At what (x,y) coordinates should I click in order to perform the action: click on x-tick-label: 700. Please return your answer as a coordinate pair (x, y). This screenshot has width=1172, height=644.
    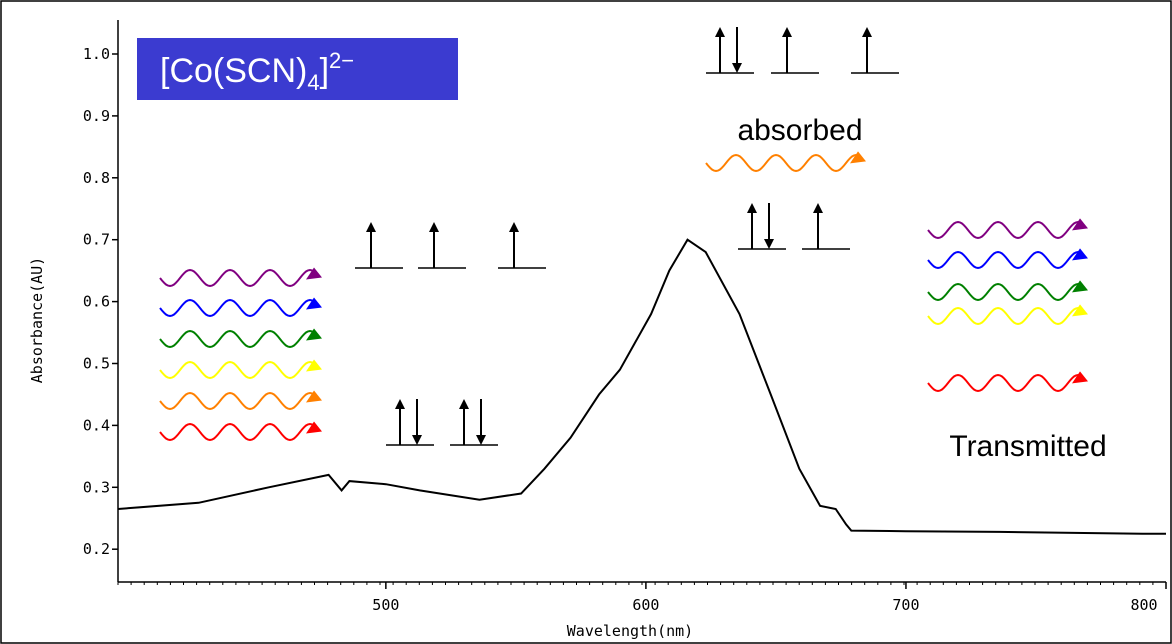
    Looking at the image, I should click on (905, 605).